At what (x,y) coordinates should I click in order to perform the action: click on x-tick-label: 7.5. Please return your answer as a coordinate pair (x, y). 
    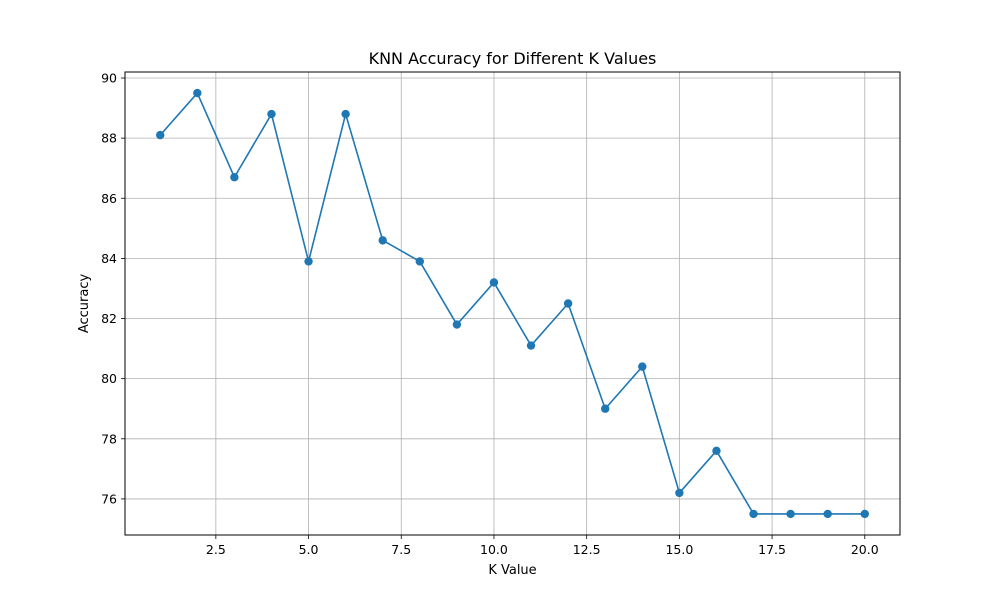
    Looking at the image, I should click on (401, 549).